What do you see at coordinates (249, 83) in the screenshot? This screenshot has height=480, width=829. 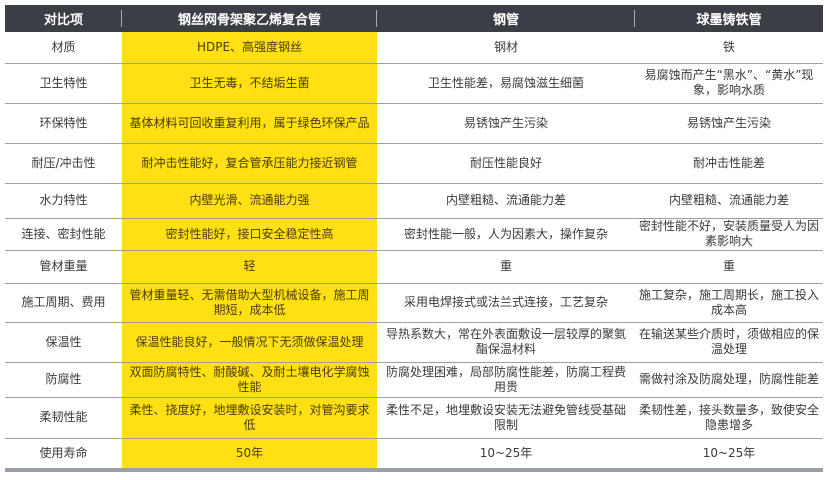 I see `table-cell: 卫生无毒，不结垢生菌` at bounding box center [249, 83].